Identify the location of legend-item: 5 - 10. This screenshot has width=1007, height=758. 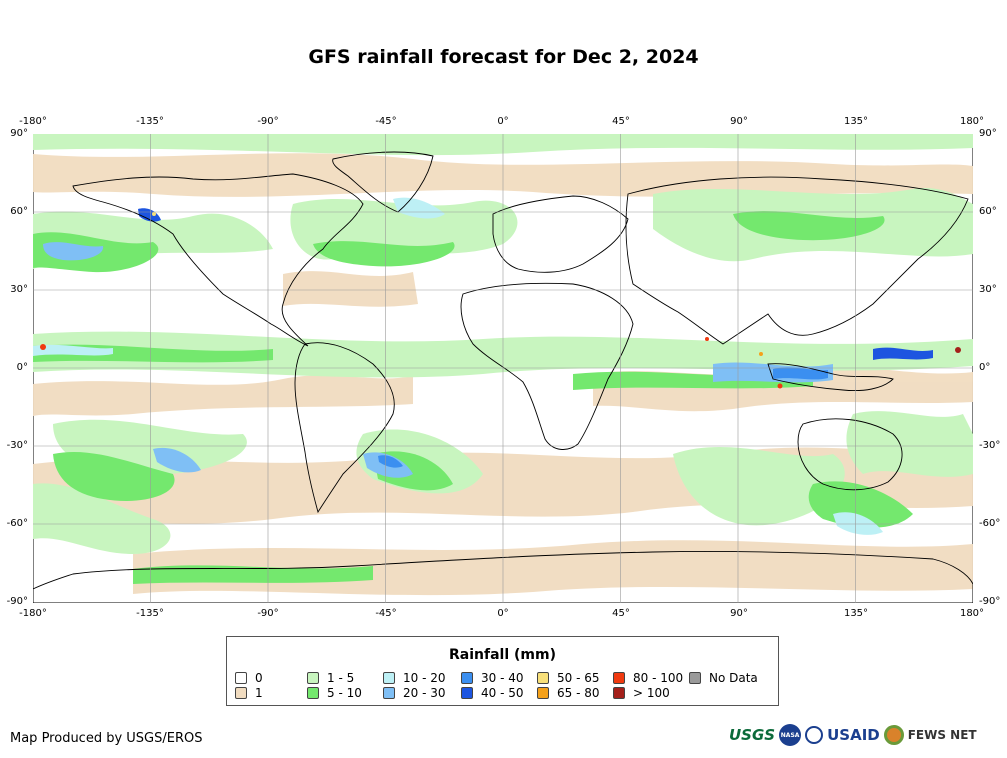
(334, 693).